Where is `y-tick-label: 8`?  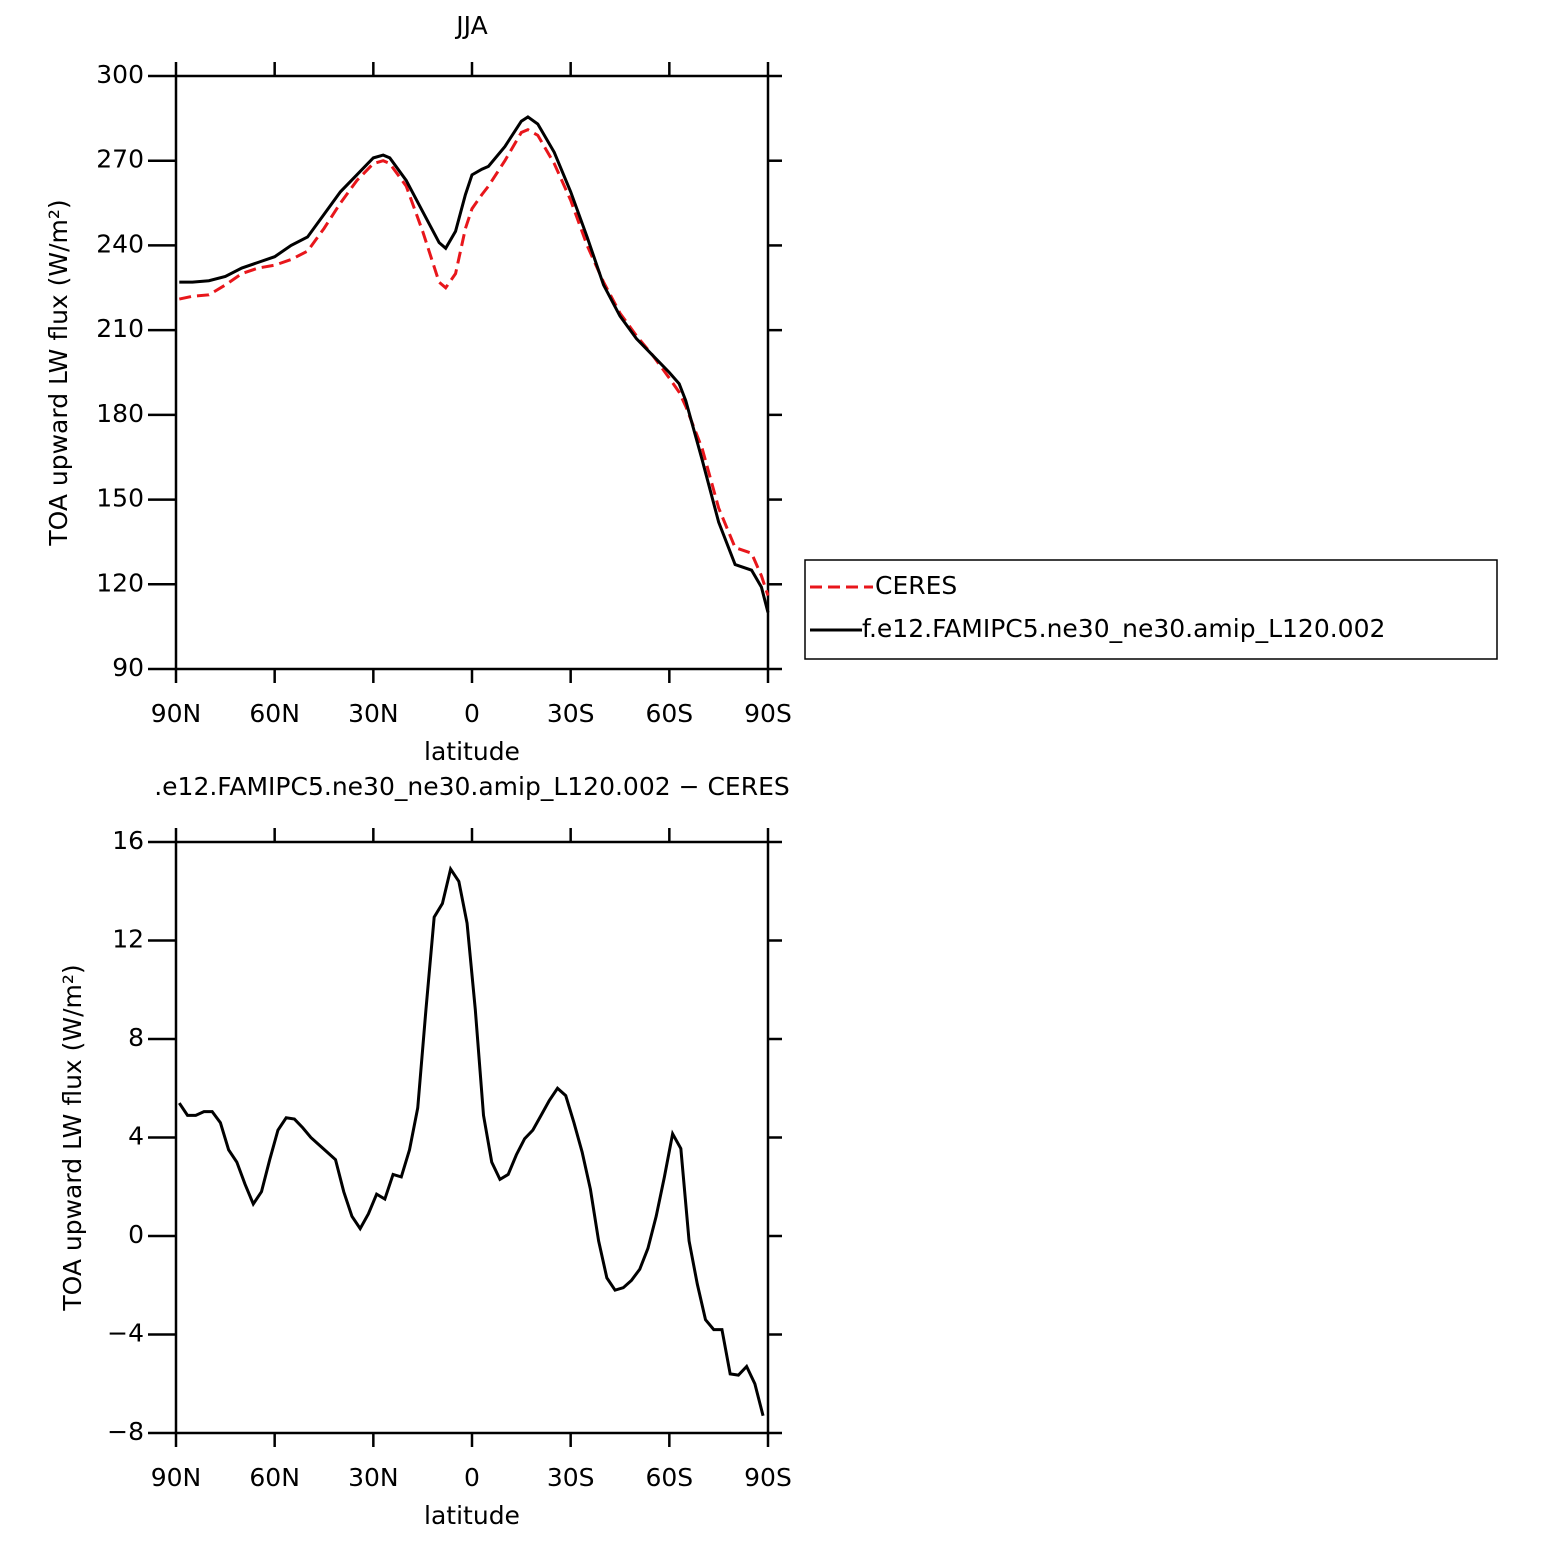
y-tick-label: 8 is located at coordinates (136, 1037).